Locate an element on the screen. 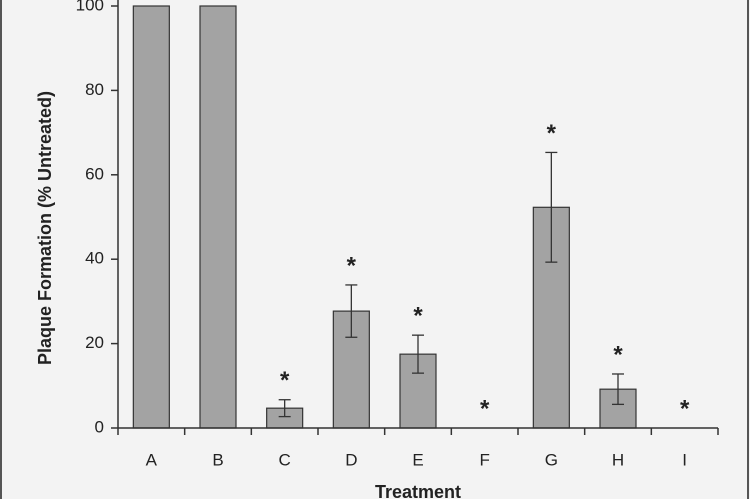  x-tick-label: B is located at coordinates (217, 459).